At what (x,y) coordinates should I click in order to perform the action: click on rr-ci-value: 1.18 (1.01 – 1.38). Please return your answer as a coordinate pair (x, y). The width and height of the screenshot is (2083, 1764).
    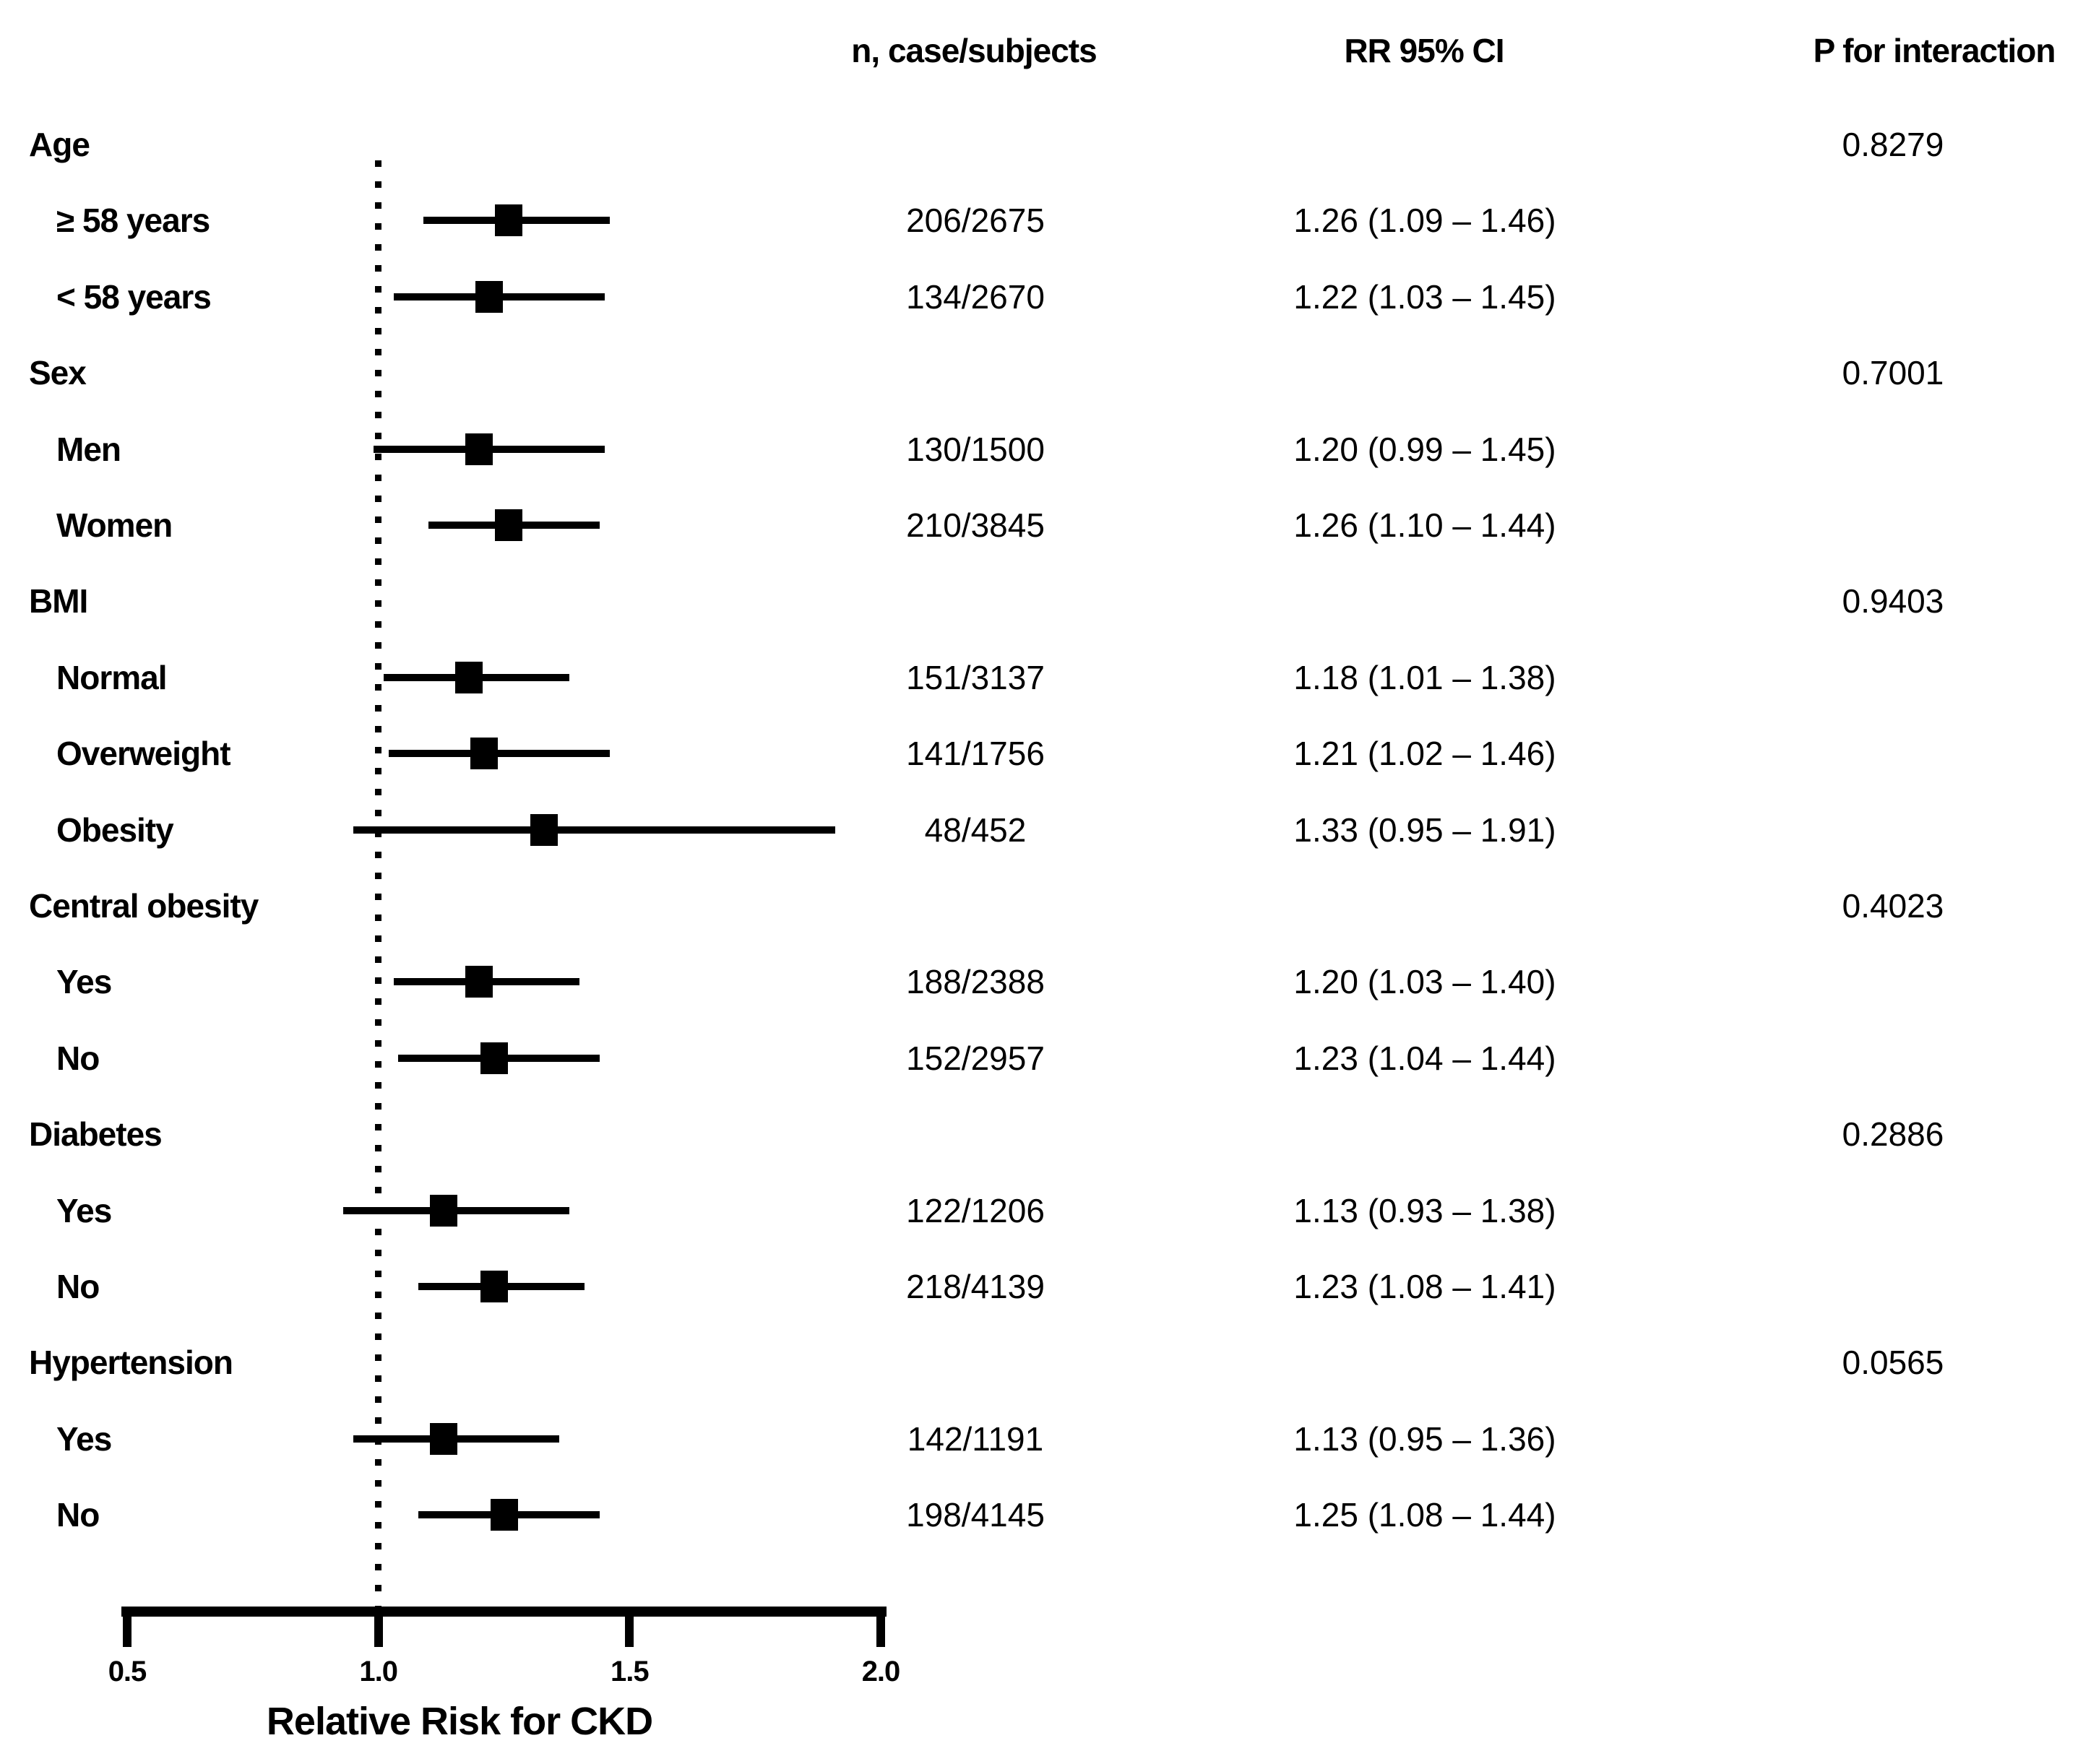
    Looking at the image, I should click on (1424, 677).